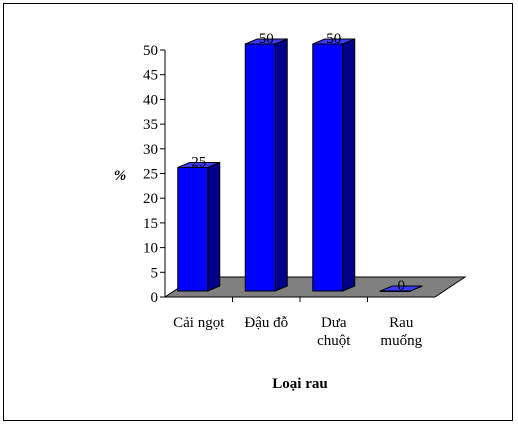  I want to click on category-label-line: Cải ngọt, so click(199, 323).